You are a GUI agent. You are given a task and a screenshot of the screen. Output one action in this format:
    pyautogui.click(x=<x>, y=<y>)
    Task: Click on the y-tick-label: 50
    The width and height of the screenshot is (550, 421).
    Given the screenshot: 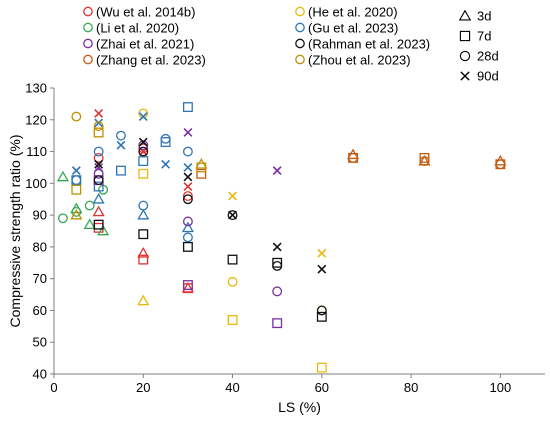 What is the action you would take?
    pyautogui.click(x=40, y=342)
    